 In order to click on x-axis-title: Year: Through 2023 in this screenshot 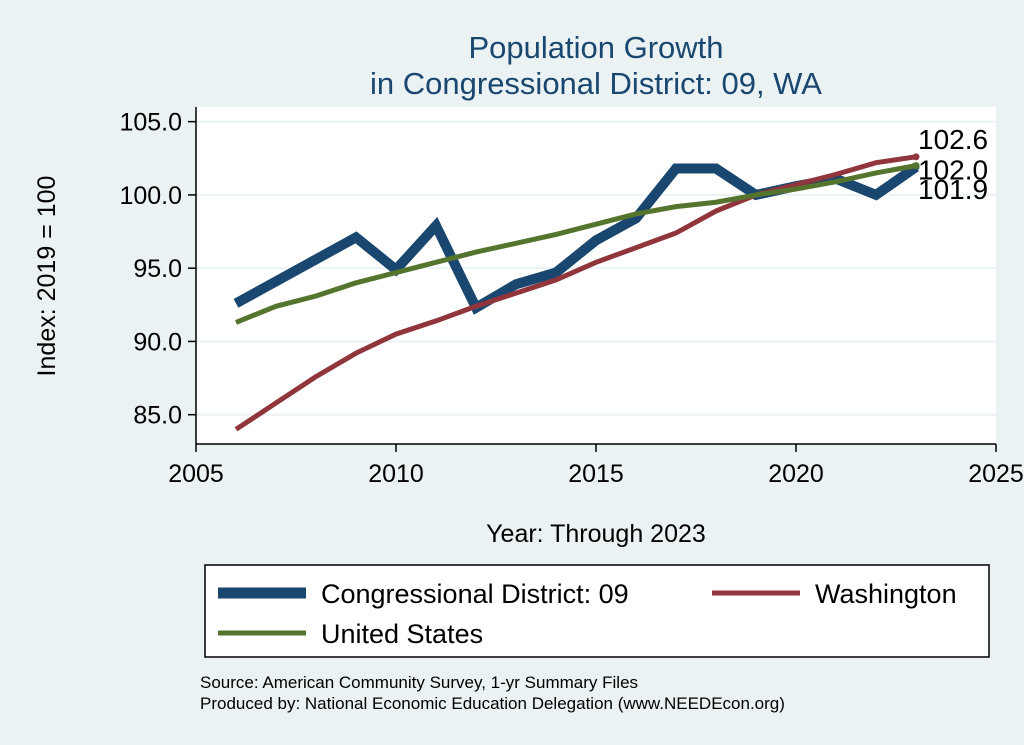, I will do `click(596, 534)`.